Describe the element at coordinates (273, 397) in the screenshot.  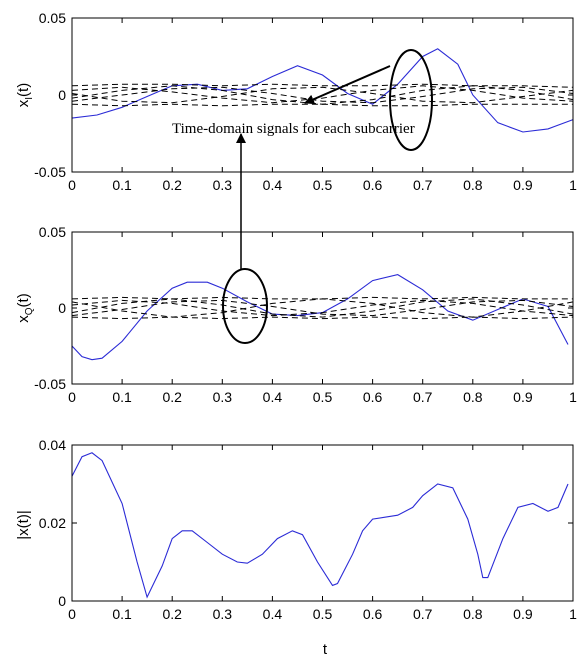
I see `xtick-label-1-4: 0.4` at that location.